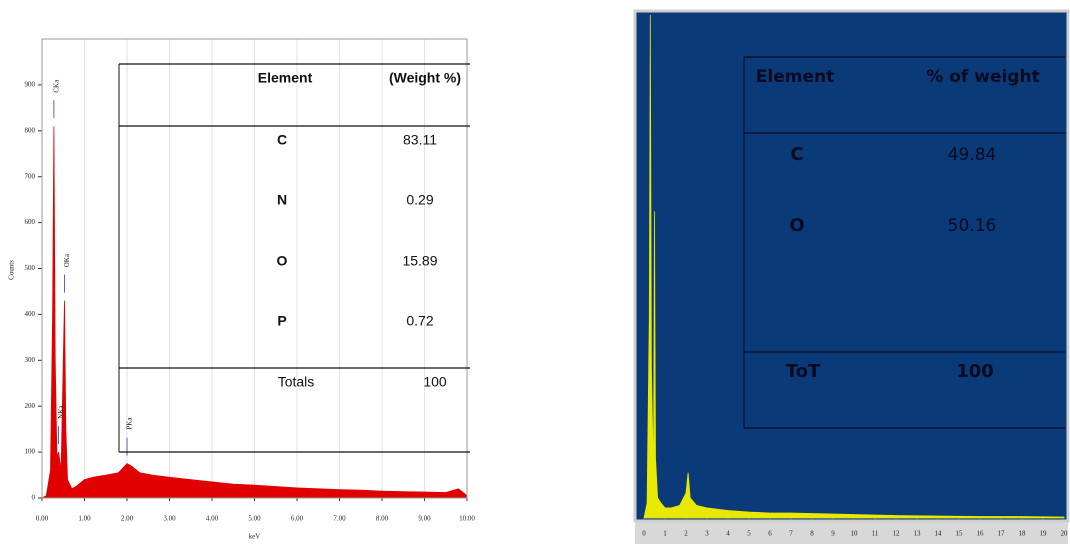  I want to click on y-tick-label: 800, so click(30, 130).